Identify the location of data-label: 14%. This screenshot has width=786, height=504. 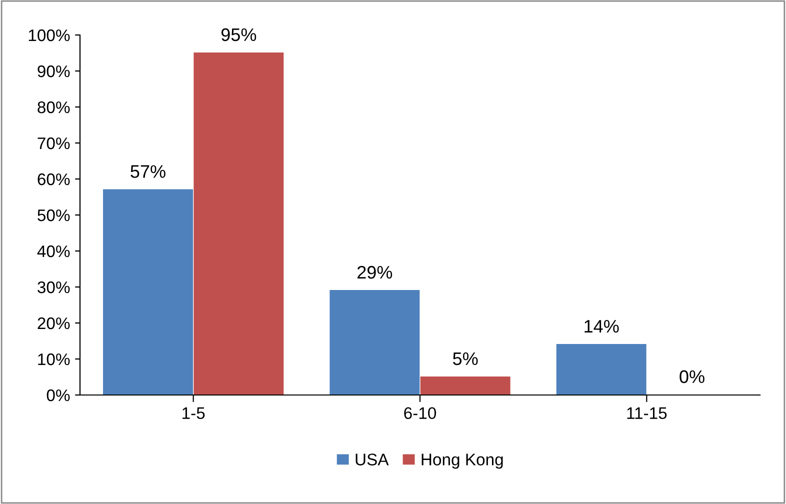
(601, 326).